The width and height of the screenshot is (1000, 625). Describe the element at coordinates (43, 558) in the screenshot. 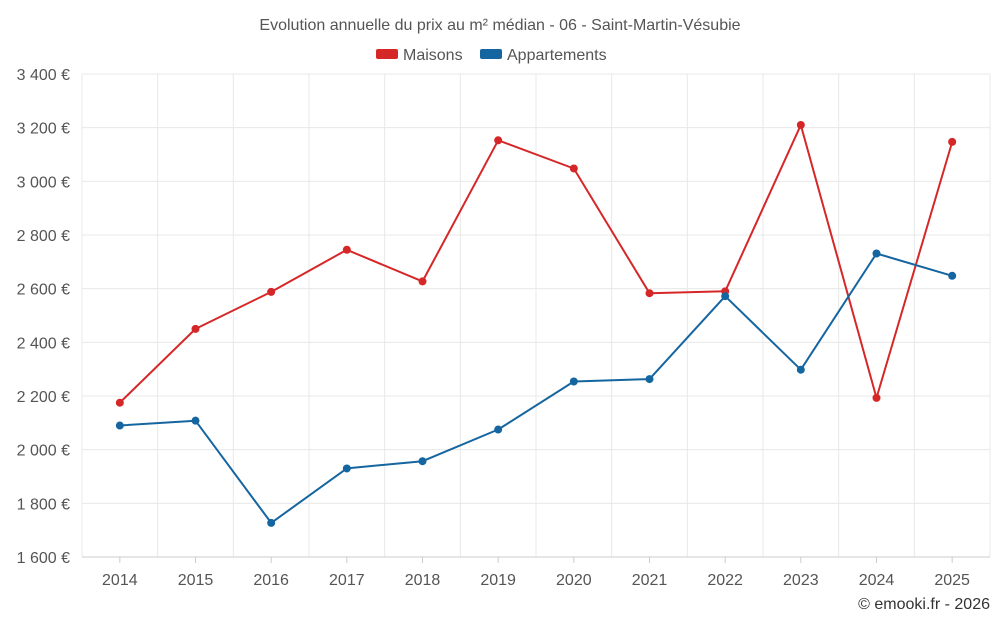

I see `y-tick-label: 1 600 €` at that location.